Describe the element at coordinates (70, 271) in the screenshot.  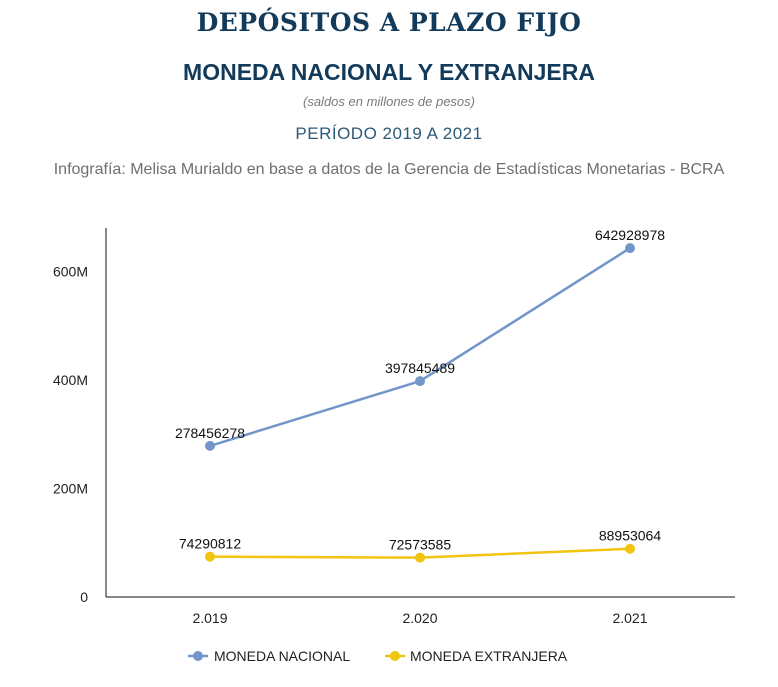
I see `y-tick-label: 600M` at that location.